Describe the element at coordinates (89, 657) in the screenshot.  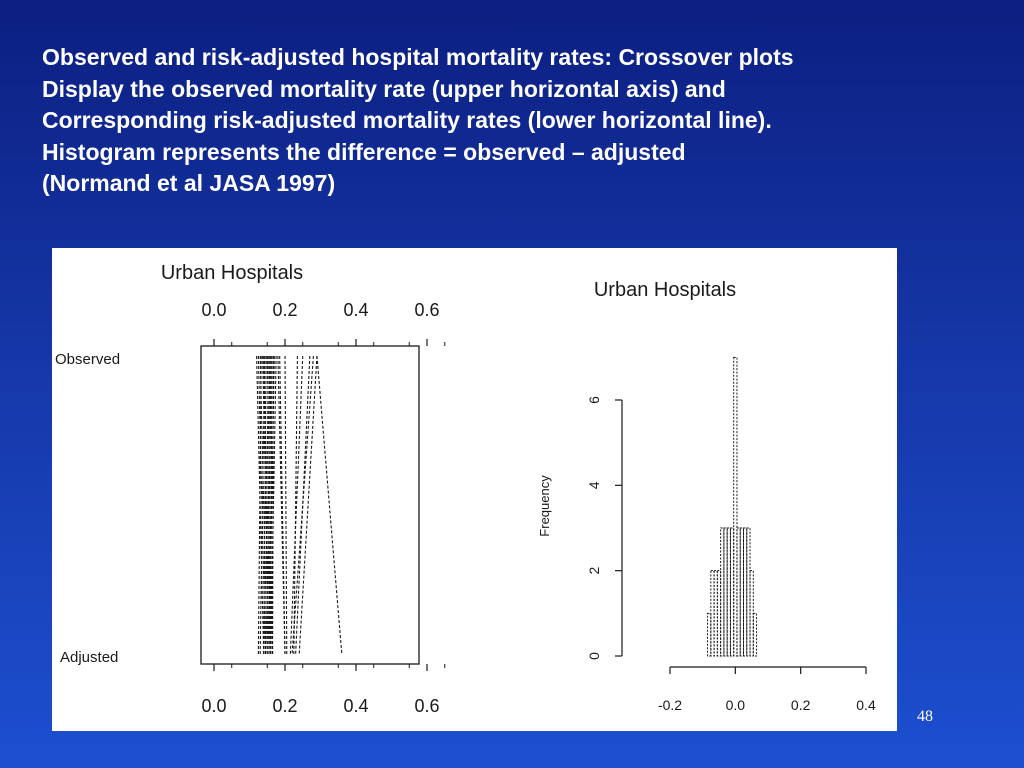
I see `adjusted-row-label: Adjusted` at that location.